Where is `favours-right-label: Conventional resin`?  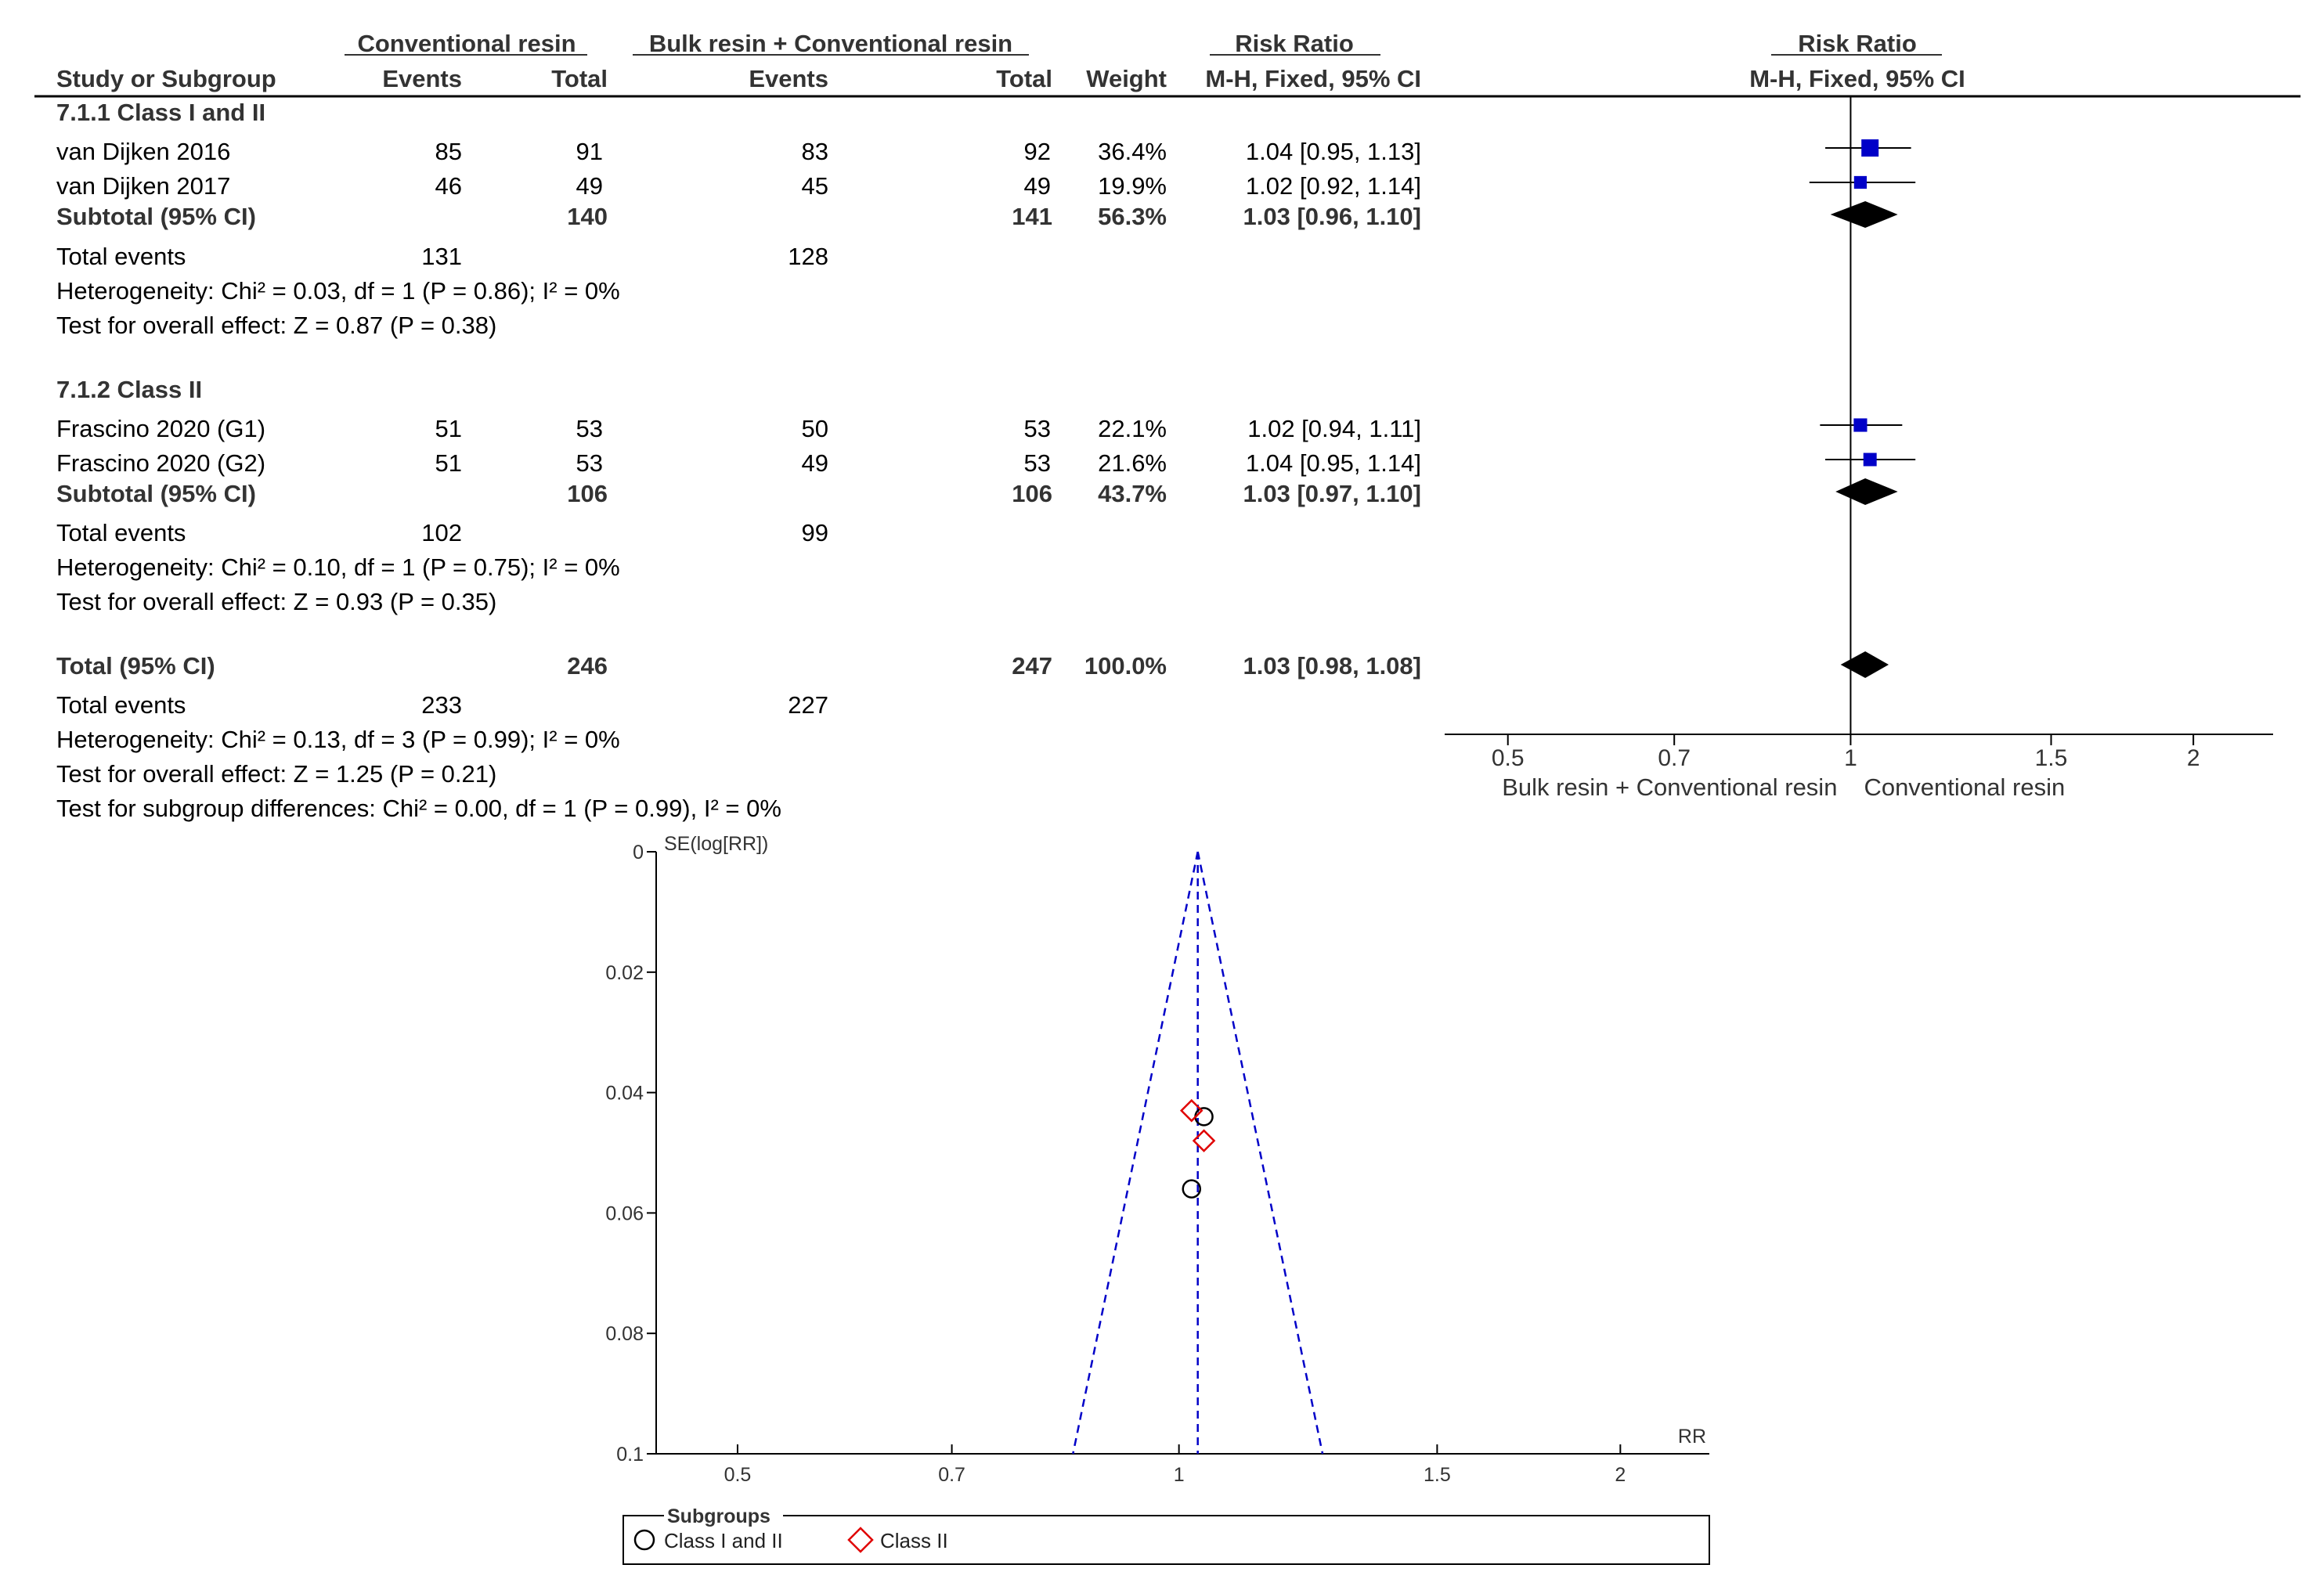 favours-right-label: Conventional resin is located at coordinates (1964, 787).